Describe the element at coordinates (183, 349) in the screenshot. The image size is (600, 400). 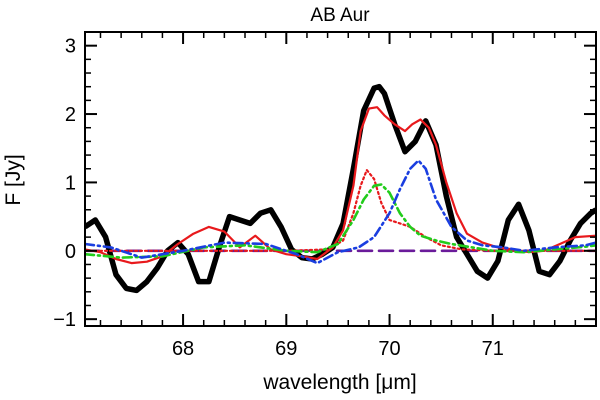
I see `x-tick-label: 68` at that location.